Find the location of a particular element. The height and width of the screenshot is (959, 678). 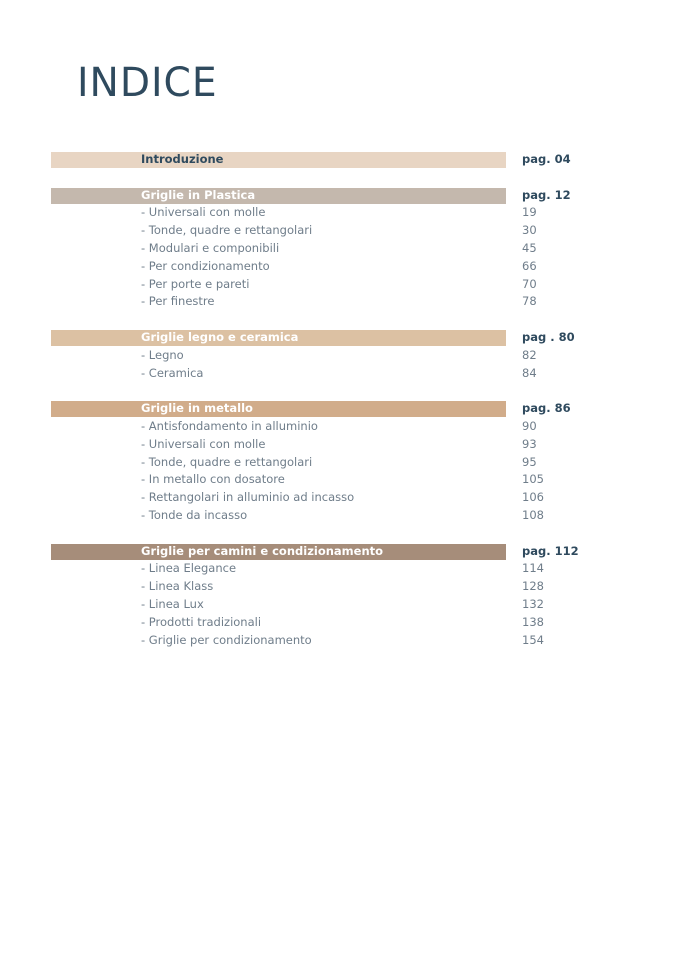

entry-page-number: 95 is located at coordinates (529, 461).